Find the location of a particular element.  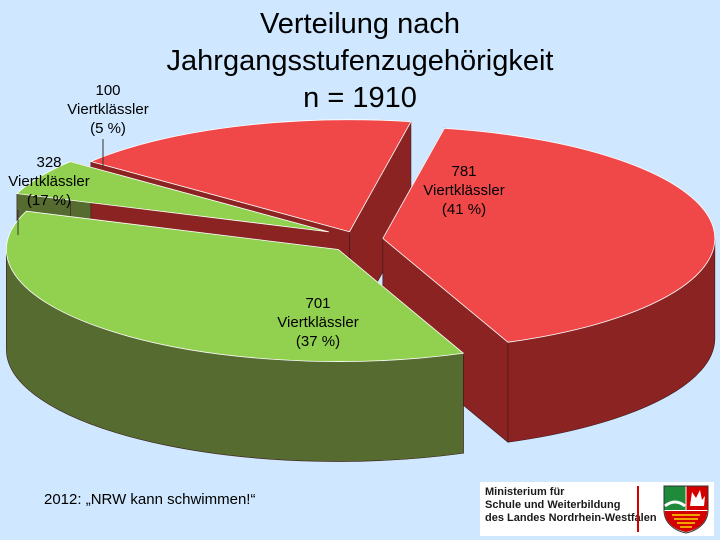

logo-separator is located at coordinates (638, 509).